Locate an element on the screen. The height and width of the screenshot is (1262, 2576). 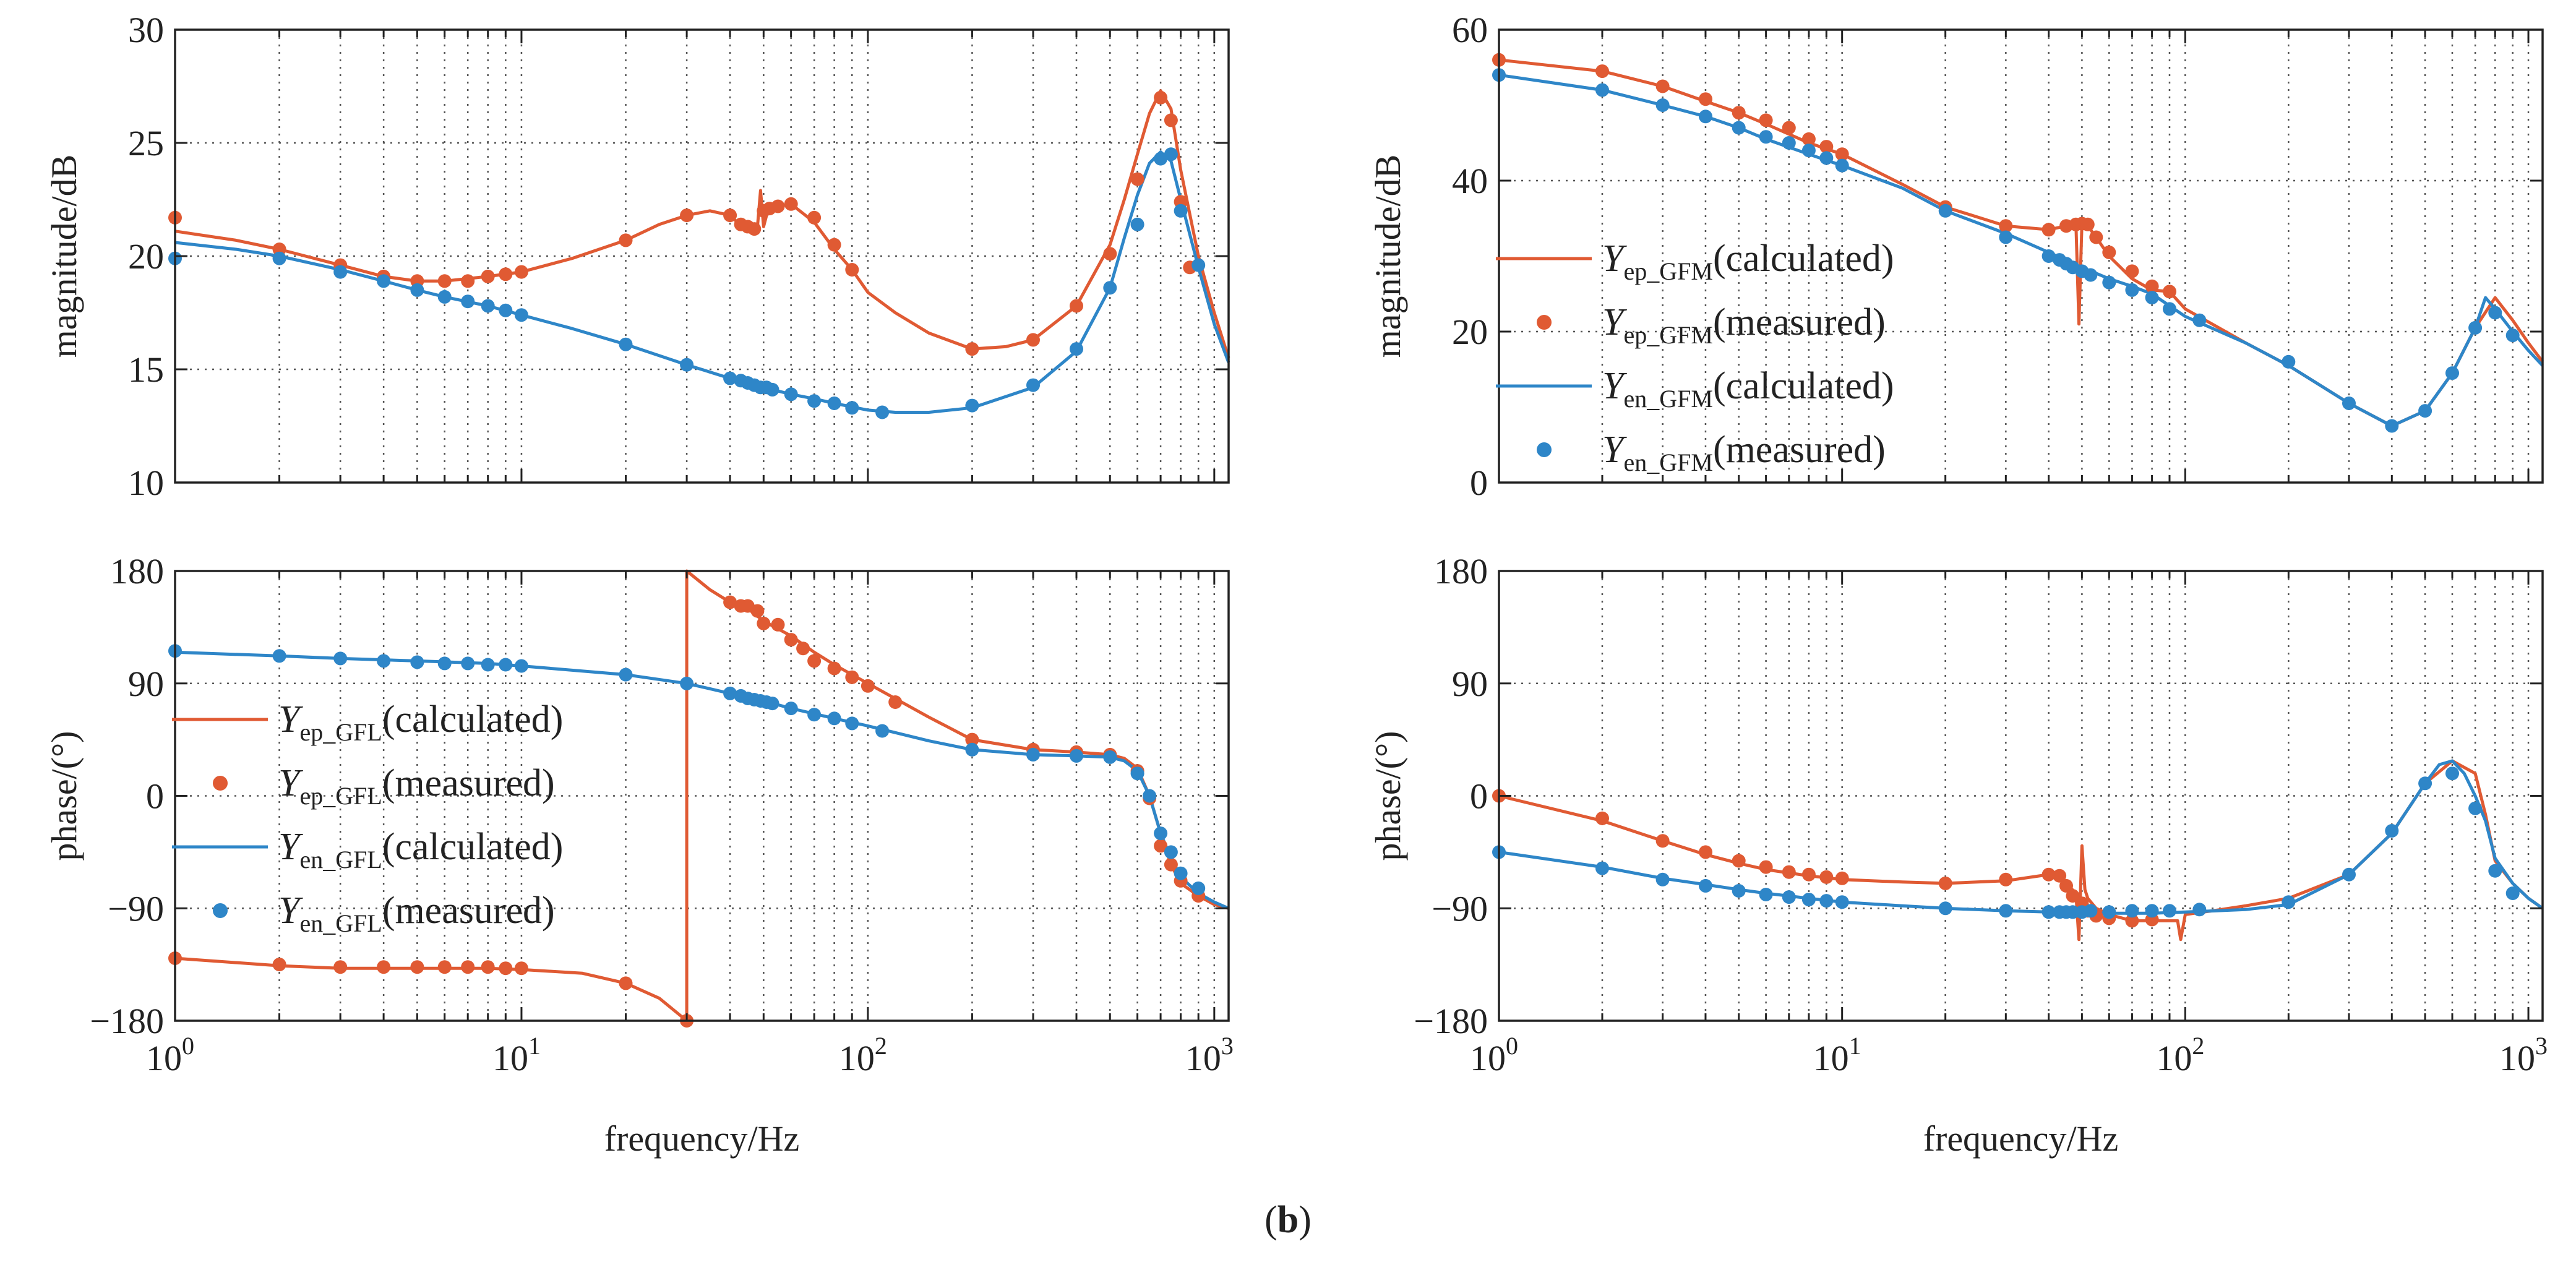
x-tick-label: 10² is located at coordinates (2180, 1055).